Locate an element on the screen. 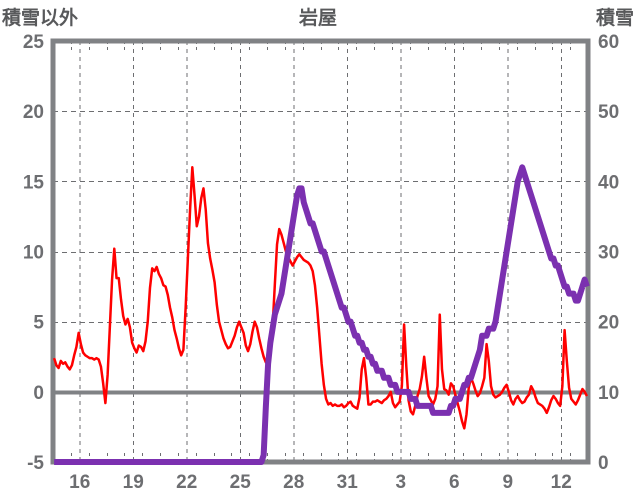 The width and height of the screenshot is (636, 501). x-tick-label: 19 is located at coordinates (133, 482).